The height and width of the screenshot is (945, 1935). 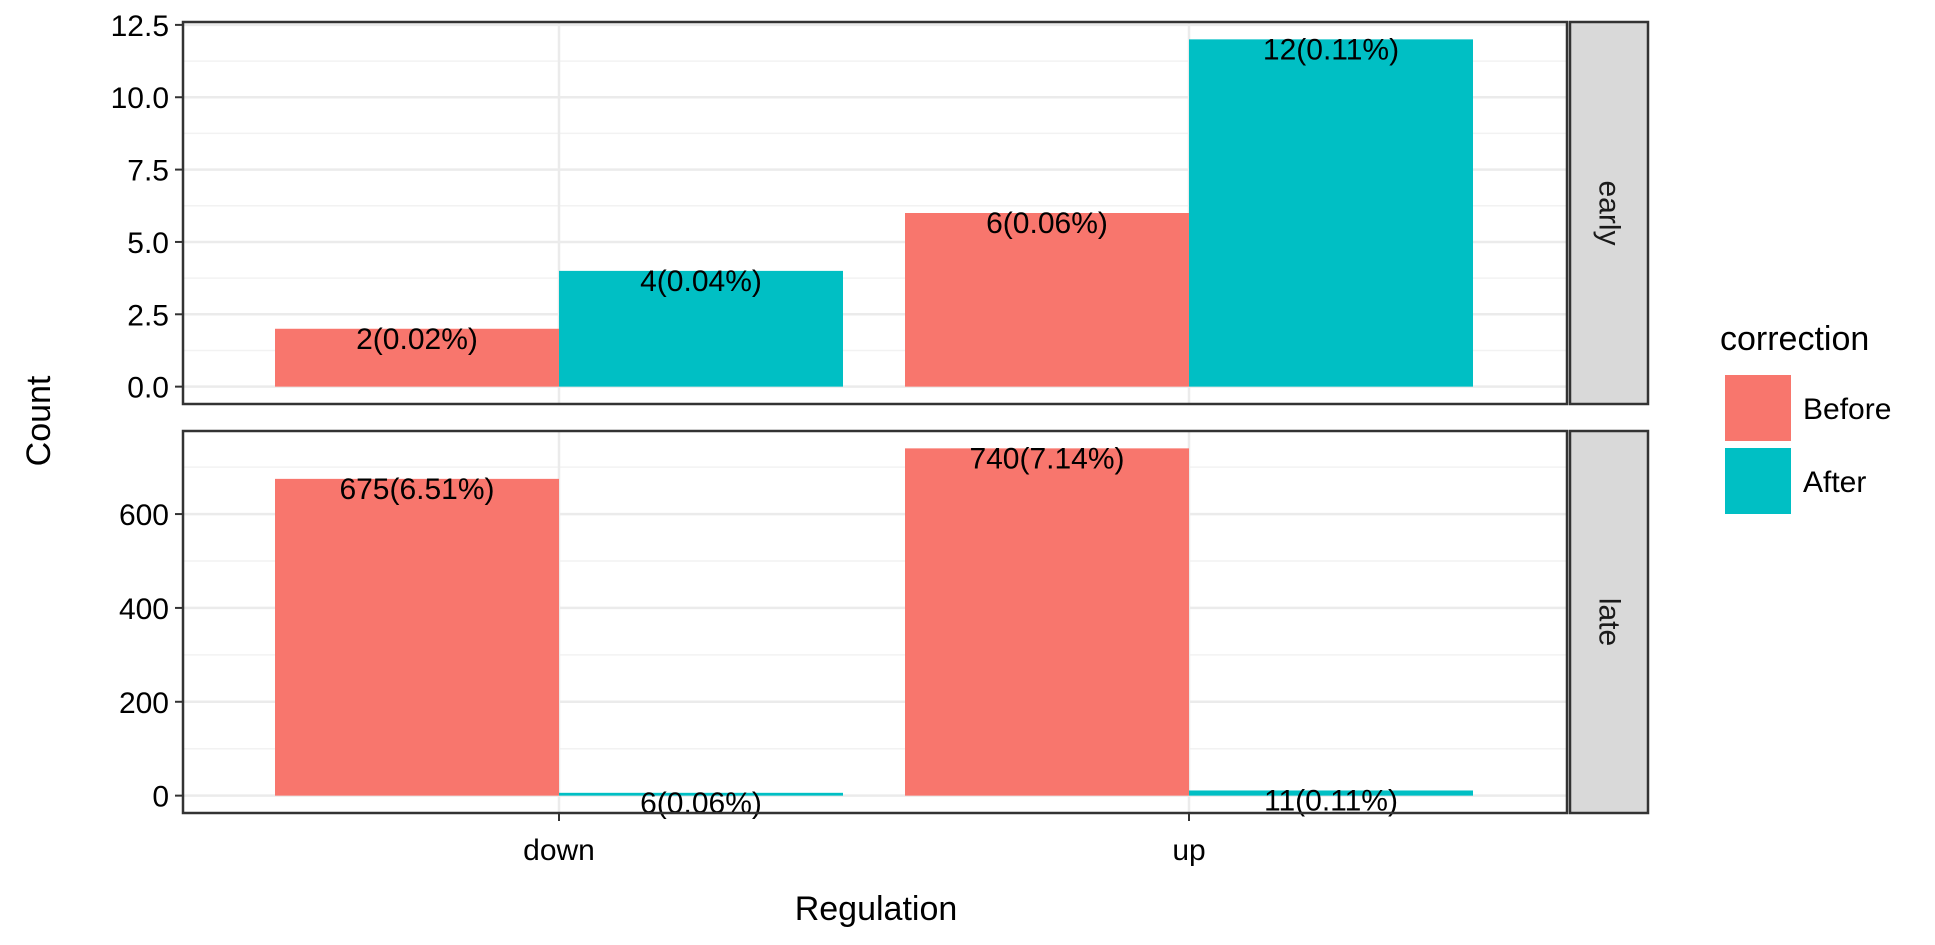 I want to click on bar-label: 2(0.02%), so click(x=417, y=339).